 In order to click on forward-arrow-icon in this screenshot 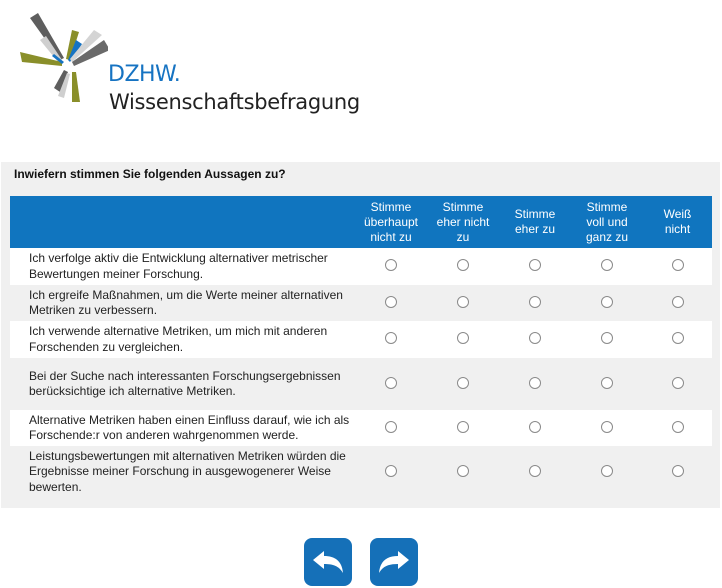, I will do `click(394, 562)`.